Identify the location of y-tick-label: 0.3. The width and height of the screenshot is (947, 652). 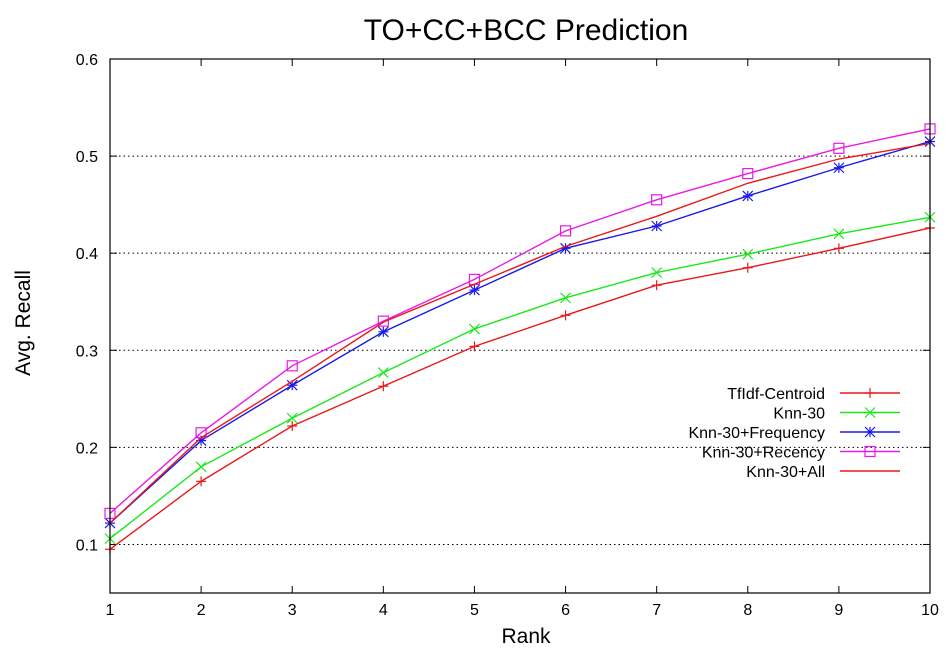
(87, 351).